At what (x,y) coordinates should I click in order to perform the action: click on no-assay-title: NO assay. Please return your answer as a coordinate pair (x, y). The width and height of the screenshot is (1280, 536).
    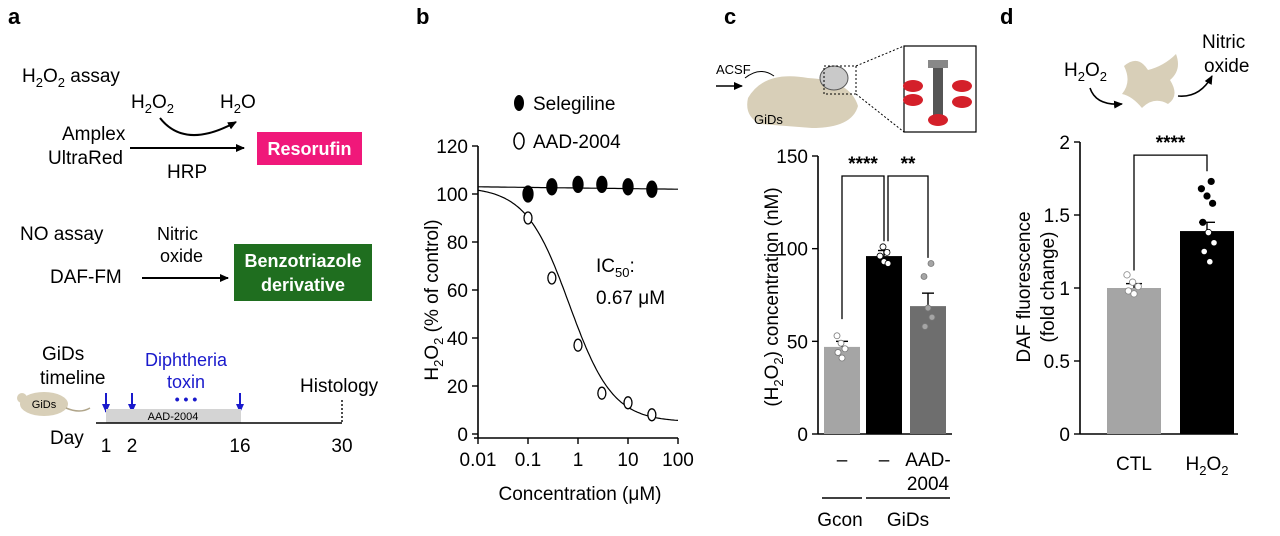
    Looking at the image, I should click on (62, 234).